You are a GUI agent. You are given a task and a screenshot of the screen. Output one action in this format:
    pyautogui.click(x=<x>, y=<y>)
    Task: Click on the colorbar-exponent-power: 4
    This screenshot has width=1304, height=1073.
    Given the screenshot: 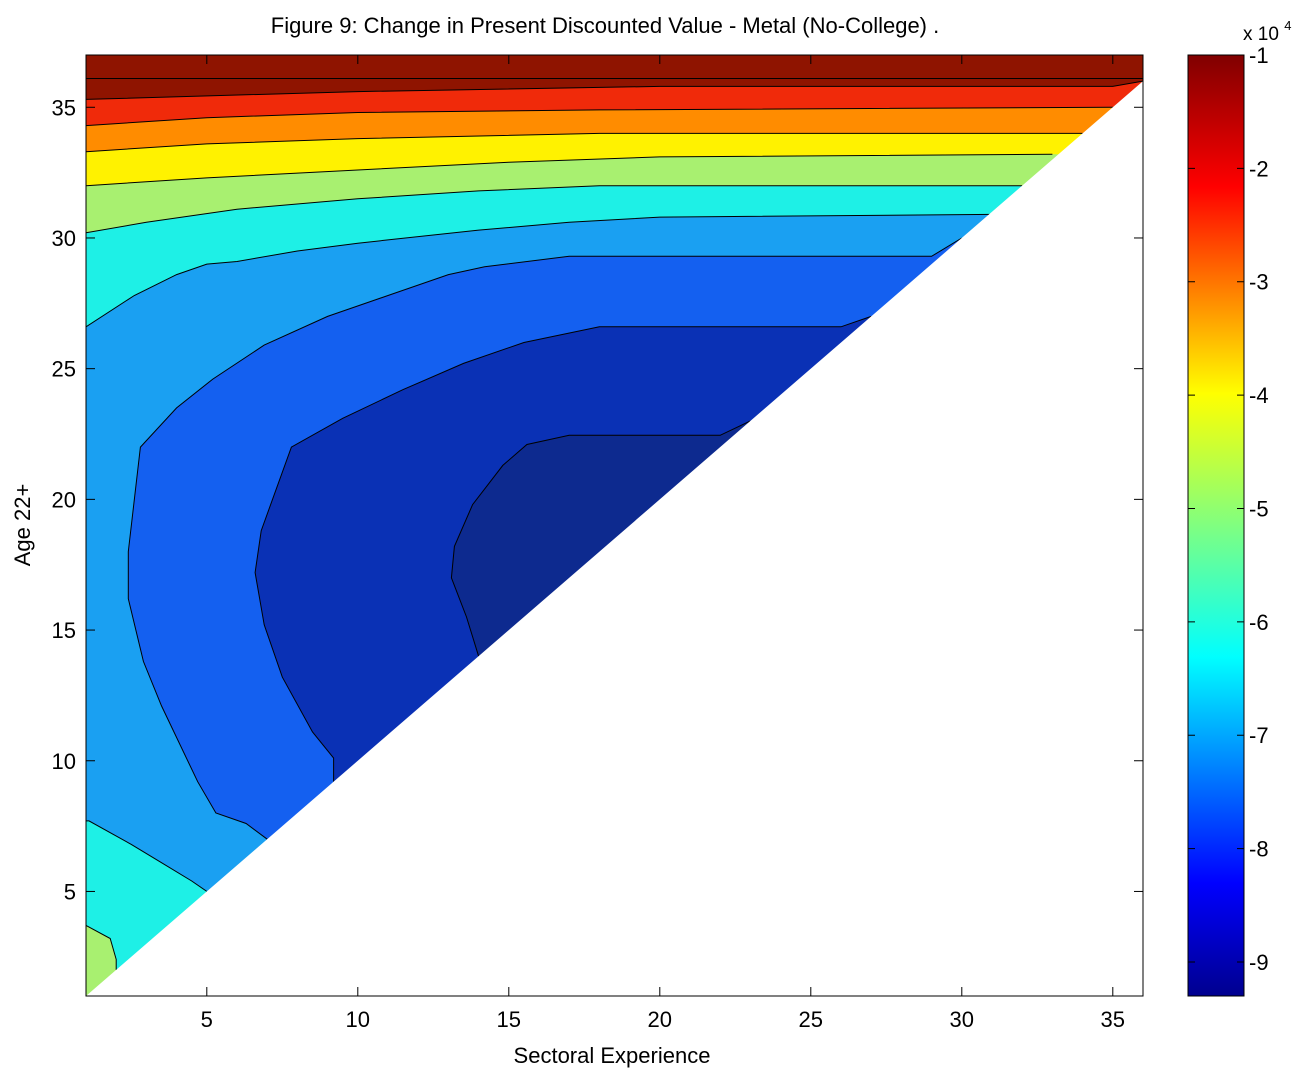 What is the action you would take?
    pyautogui.click(x=1287, y=25)
    